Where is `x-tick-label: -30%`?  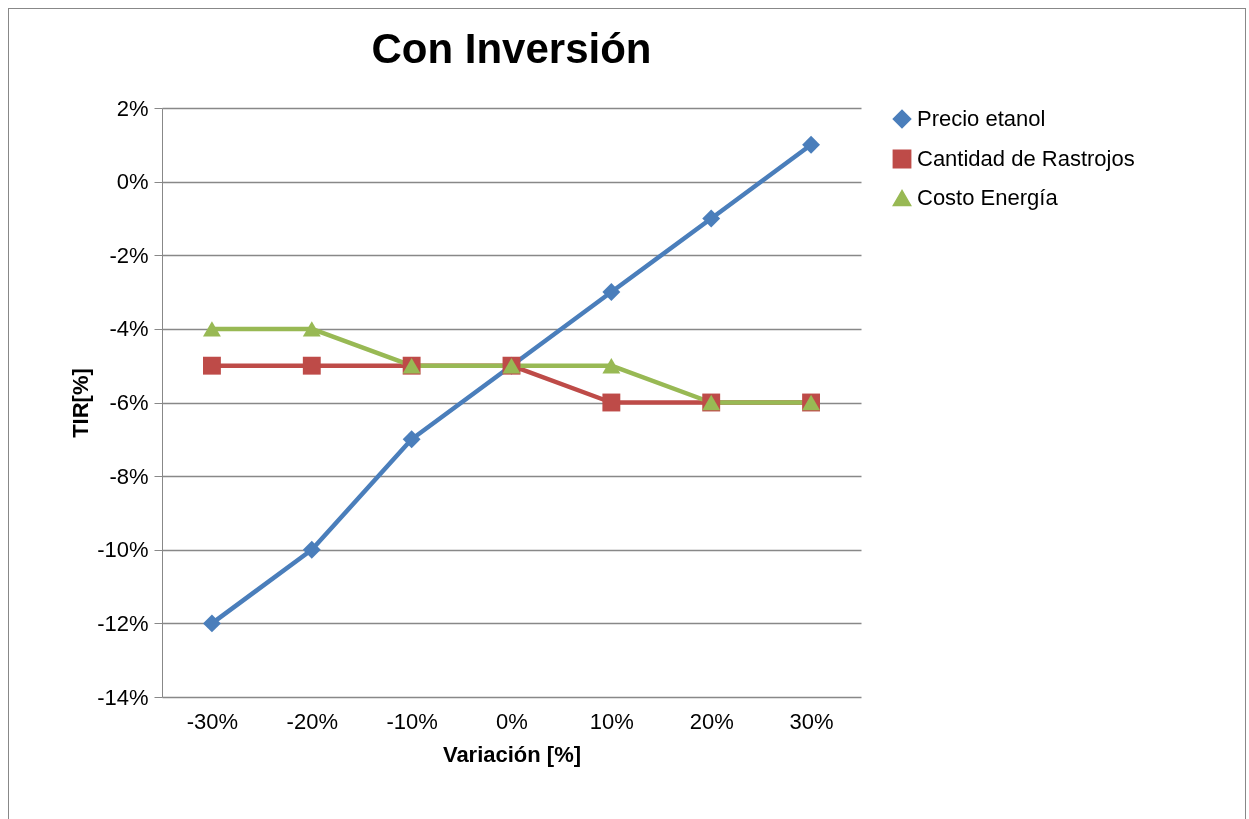
x-tick-label: -30% is located at coordinates (212, 721).